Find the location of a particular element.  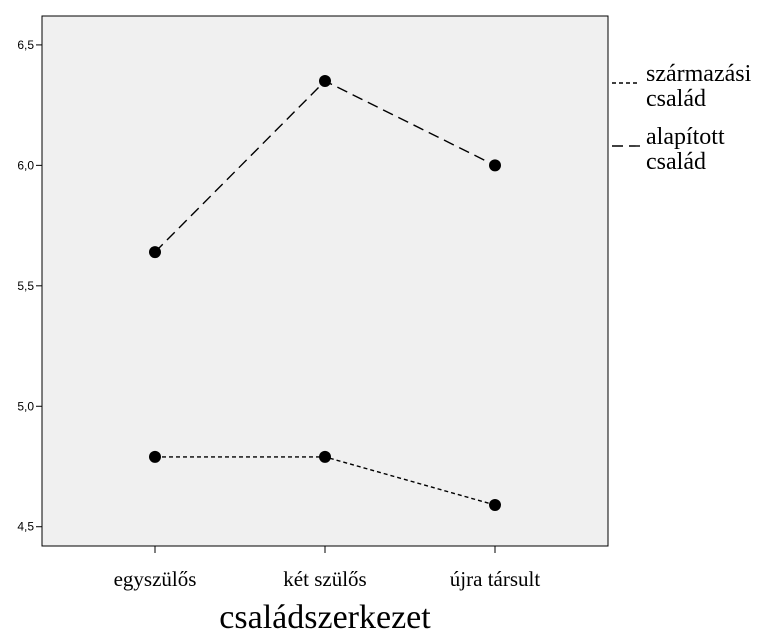

y-axis: 4,5 5,0 5,5 6,0 6,5 is located at coordinates (29, 286).